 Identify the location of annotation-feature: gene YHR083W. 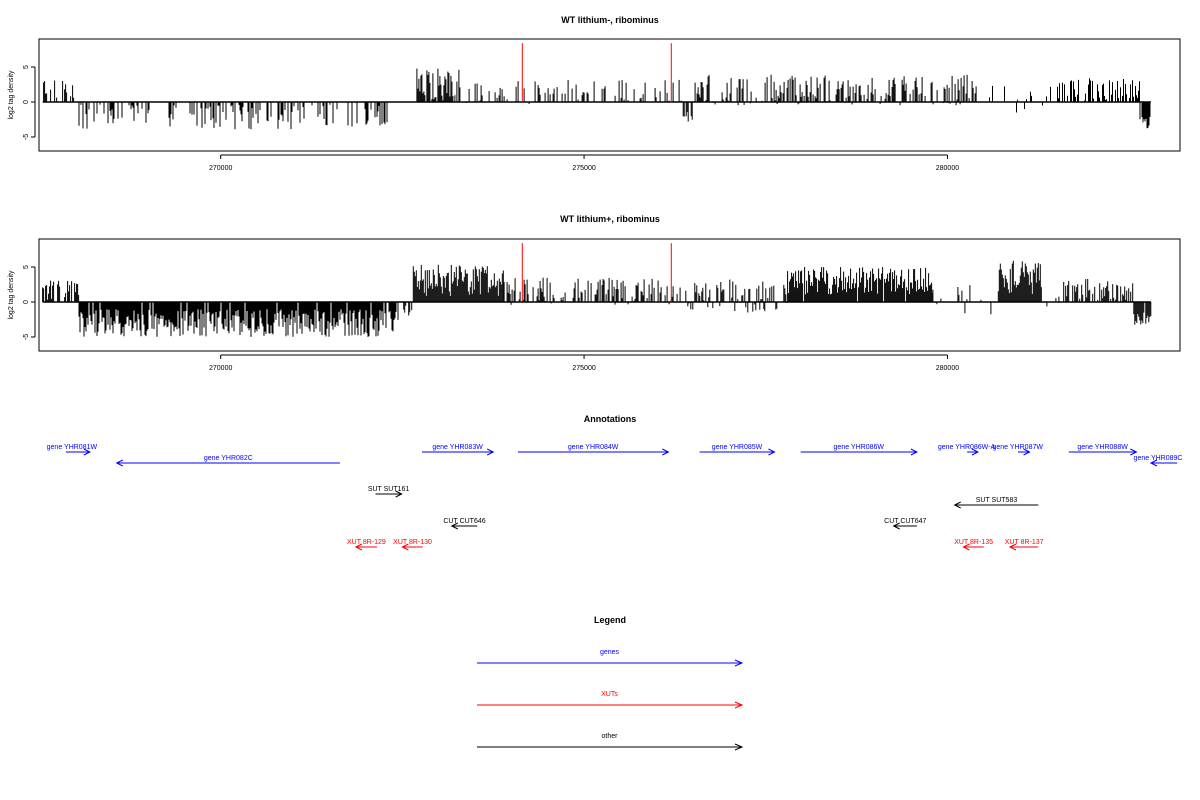
(458, 450).